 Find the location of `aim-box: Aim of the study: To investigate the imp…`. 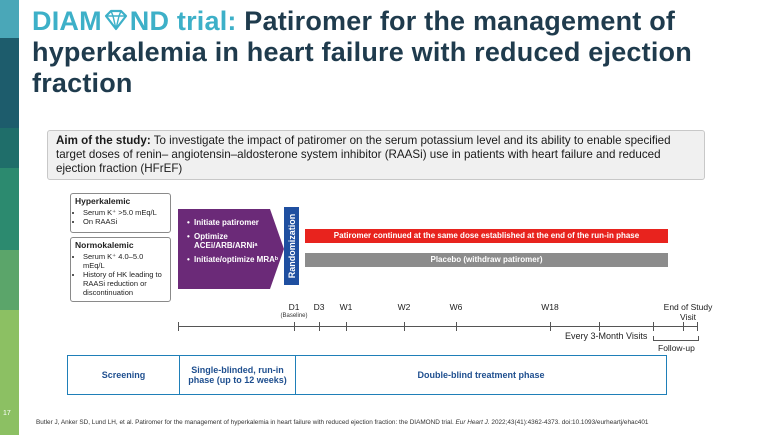

aim-box: Aim of the study: To investigate the imp… is located at coordinates (376, 155).